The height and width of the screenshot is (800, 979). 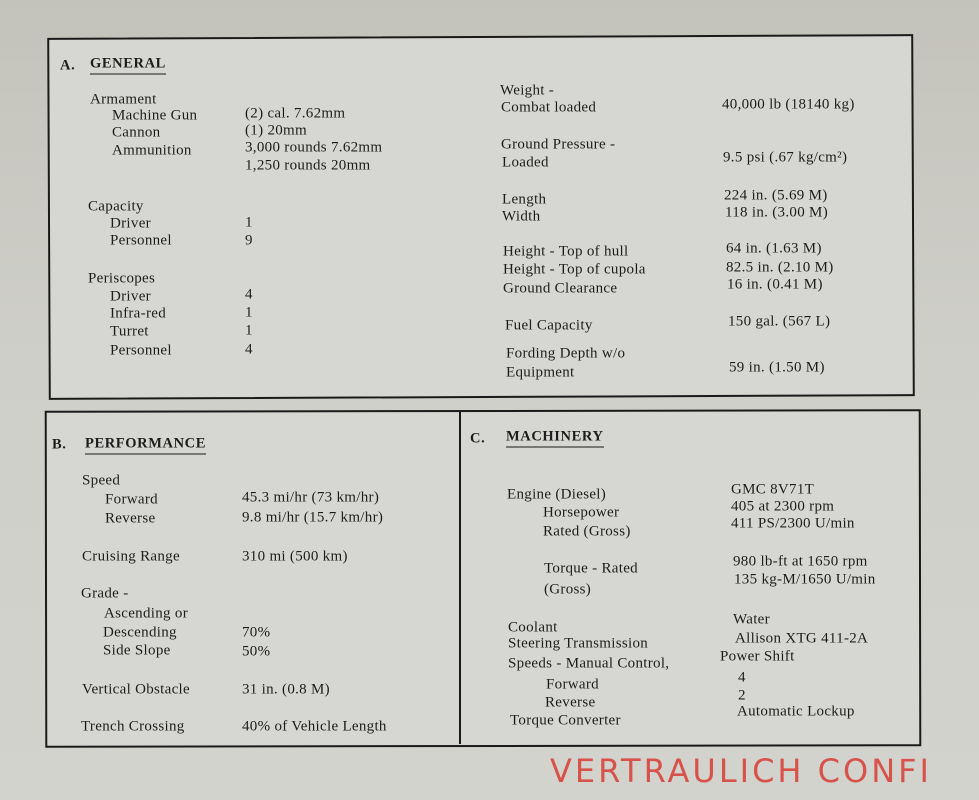 I want to click on spec-value: 1,250 rounds 20mm, so click(x=308, y=165).